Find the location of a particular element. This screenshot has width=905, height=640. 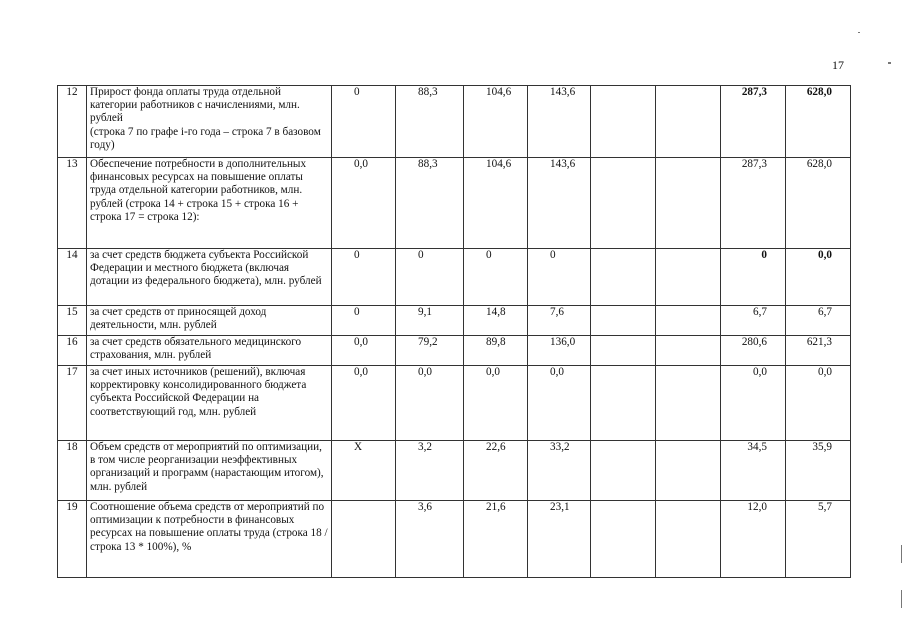

row-number: 15 is located at coordinates (72, 320).